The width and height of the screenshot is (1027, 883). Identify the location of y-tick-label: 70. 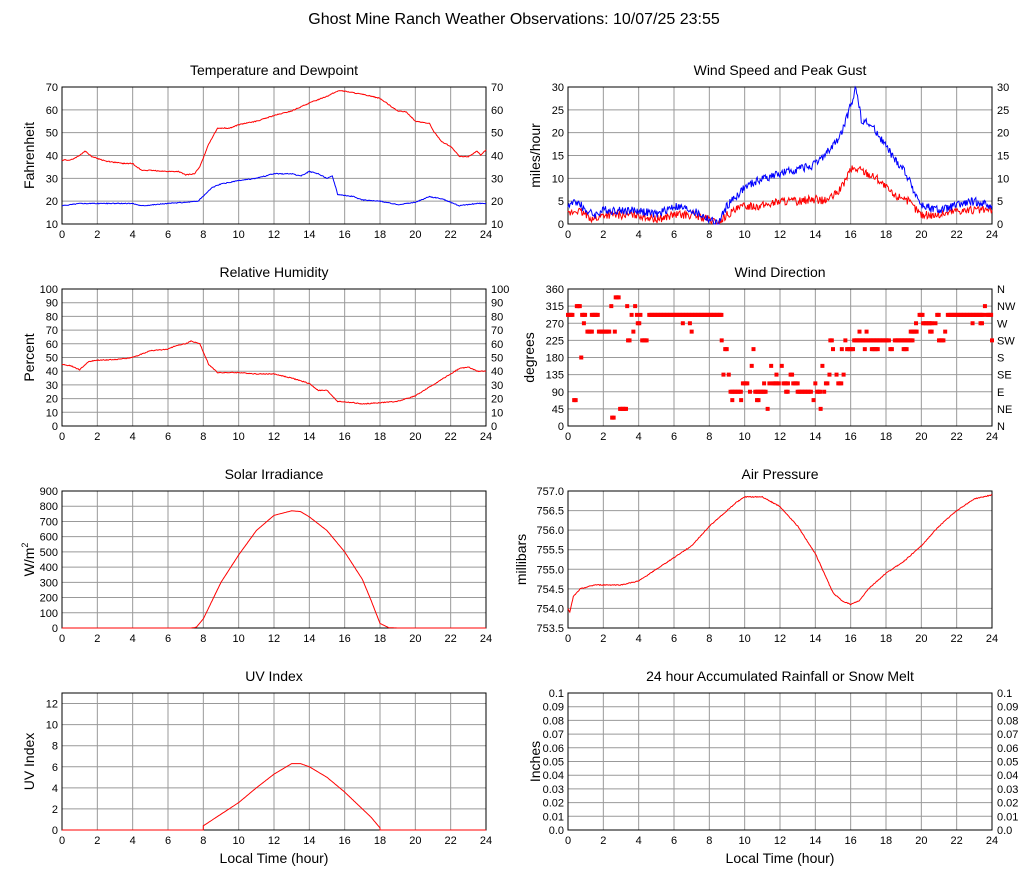
(52, 88).